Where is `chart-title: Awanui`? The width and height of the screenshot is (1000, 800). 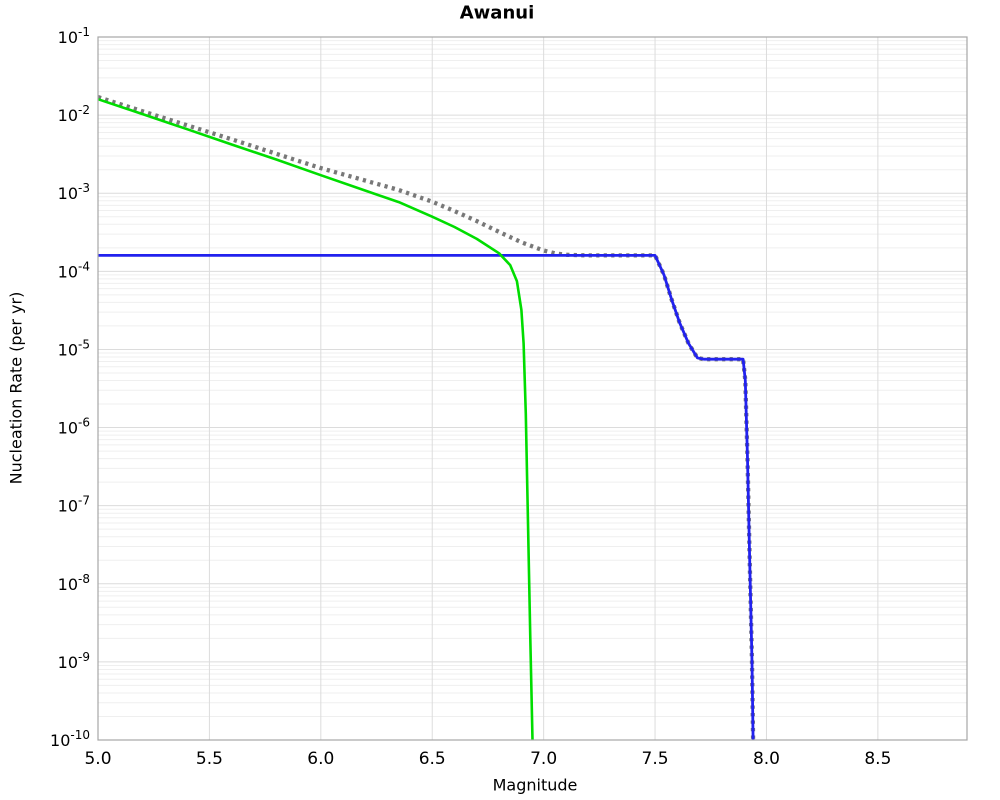 chart-title: Awanui is located at coordinates (497, 13).